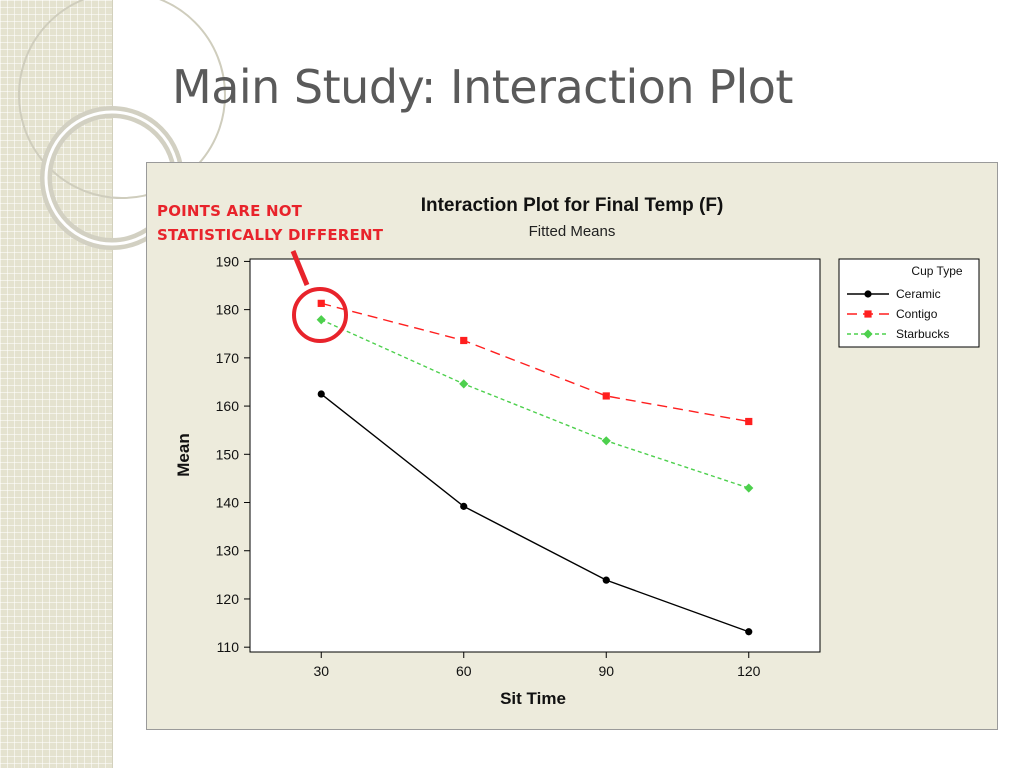 This screenshot has height=768, width=1024. I want to click on series-starbucks, so click(535, 404).